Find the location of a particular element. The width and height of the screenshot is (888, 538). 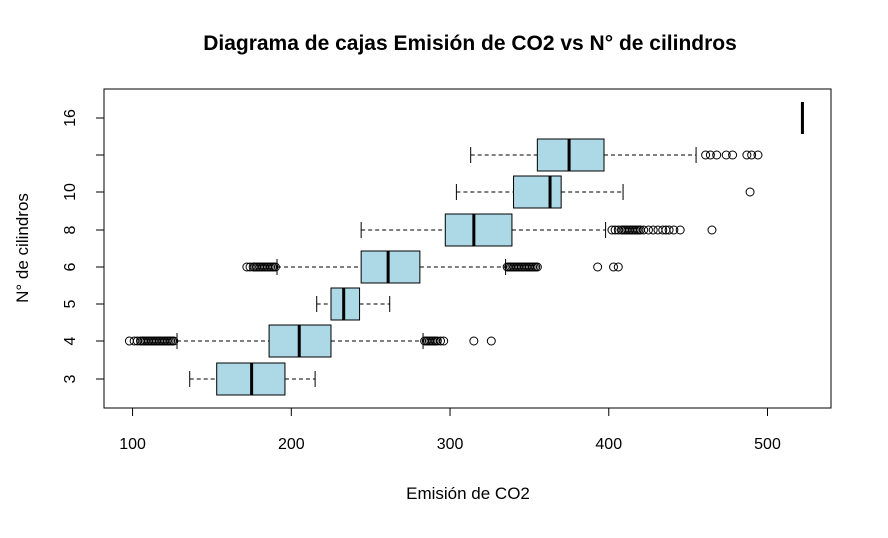

y-tick-label: 3 is located at coordinates (70, 378).